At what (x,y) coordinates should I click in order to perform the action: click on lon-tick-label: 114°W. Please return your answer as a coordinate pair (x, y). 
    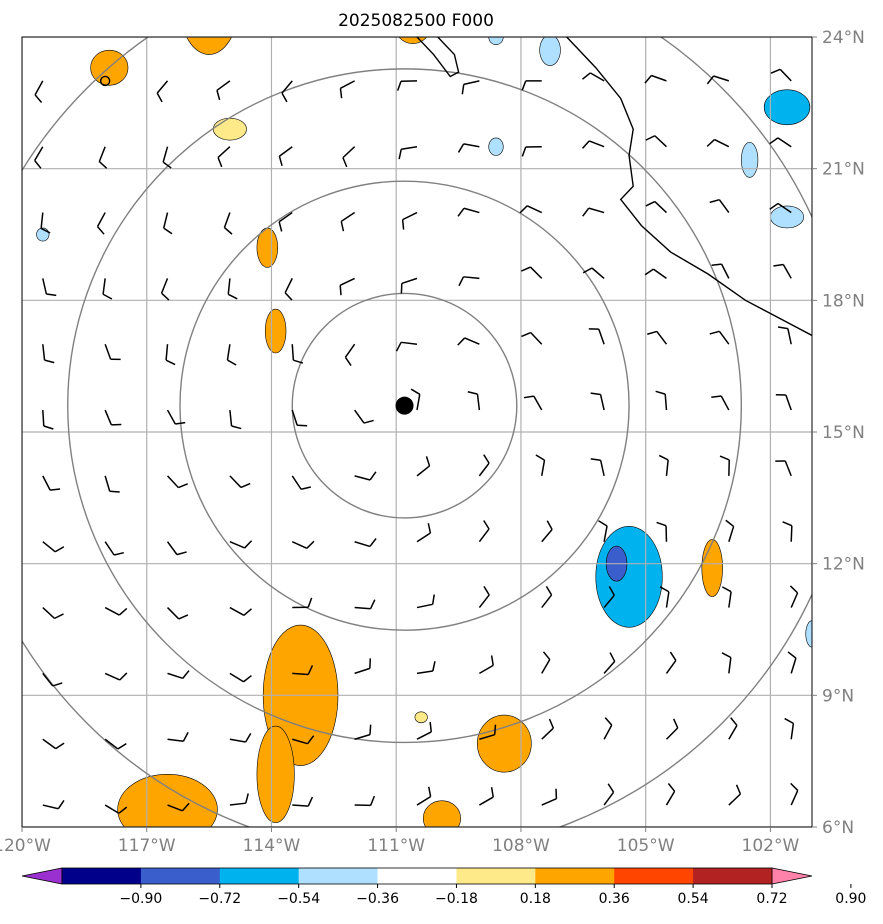
    Looking at the image, I should click on (272, 846).